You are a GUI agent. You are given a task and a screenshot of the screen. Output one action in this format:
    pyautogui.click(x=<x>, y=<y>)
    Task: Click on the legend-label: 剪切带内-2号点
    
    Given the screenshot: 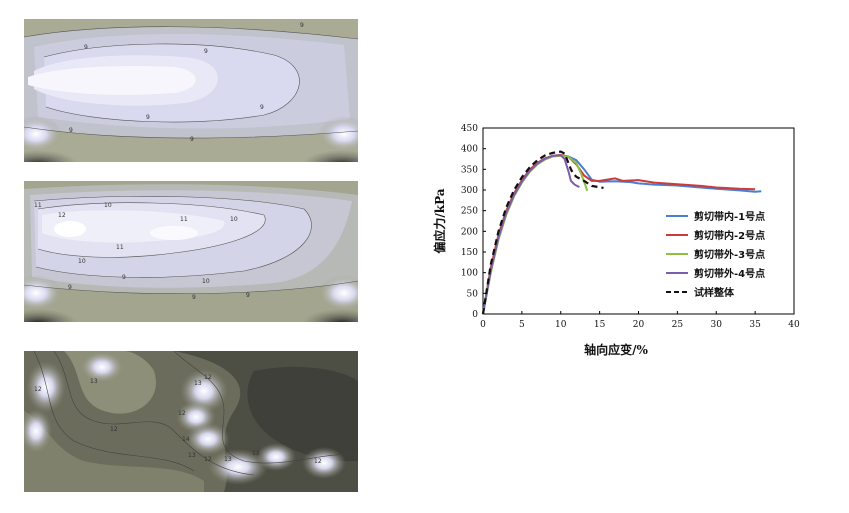 What is the action you would take?
    pyautogui.click(x=729, y=235)
    